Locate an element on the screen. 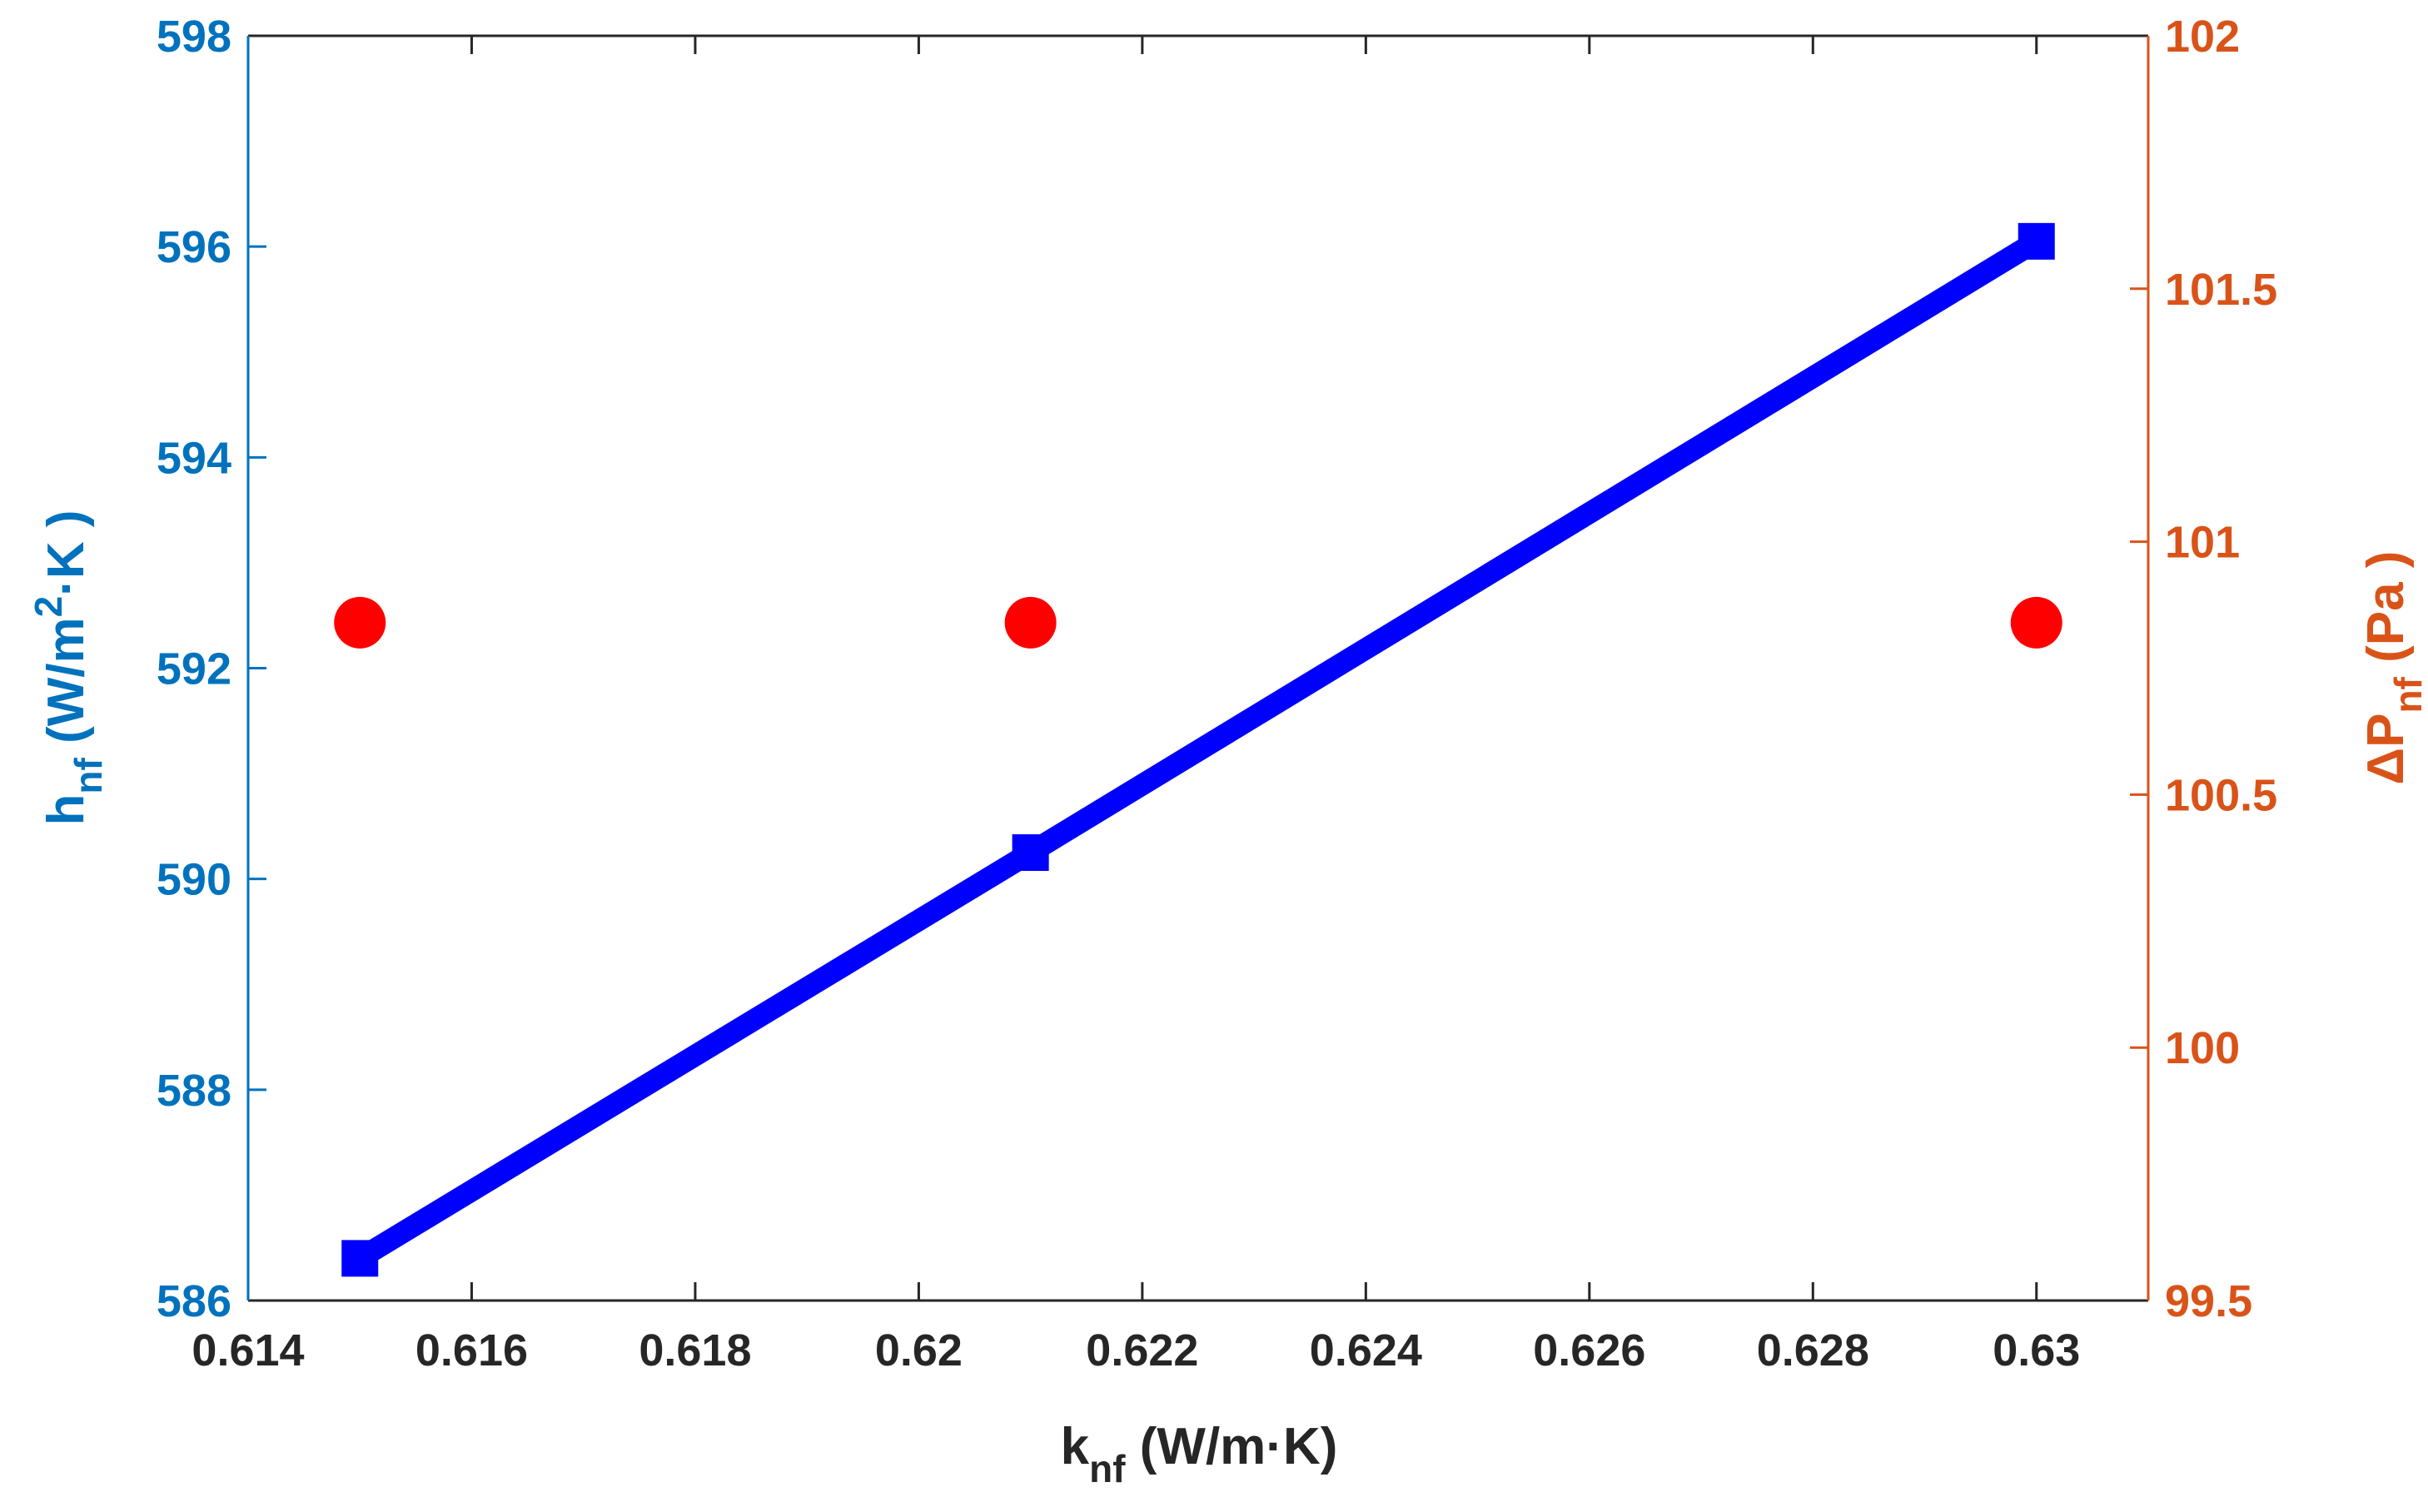 This screenshot has height=1512, width=2428. left-y-tick-label: 588 is located at coordinates (194, 1091).